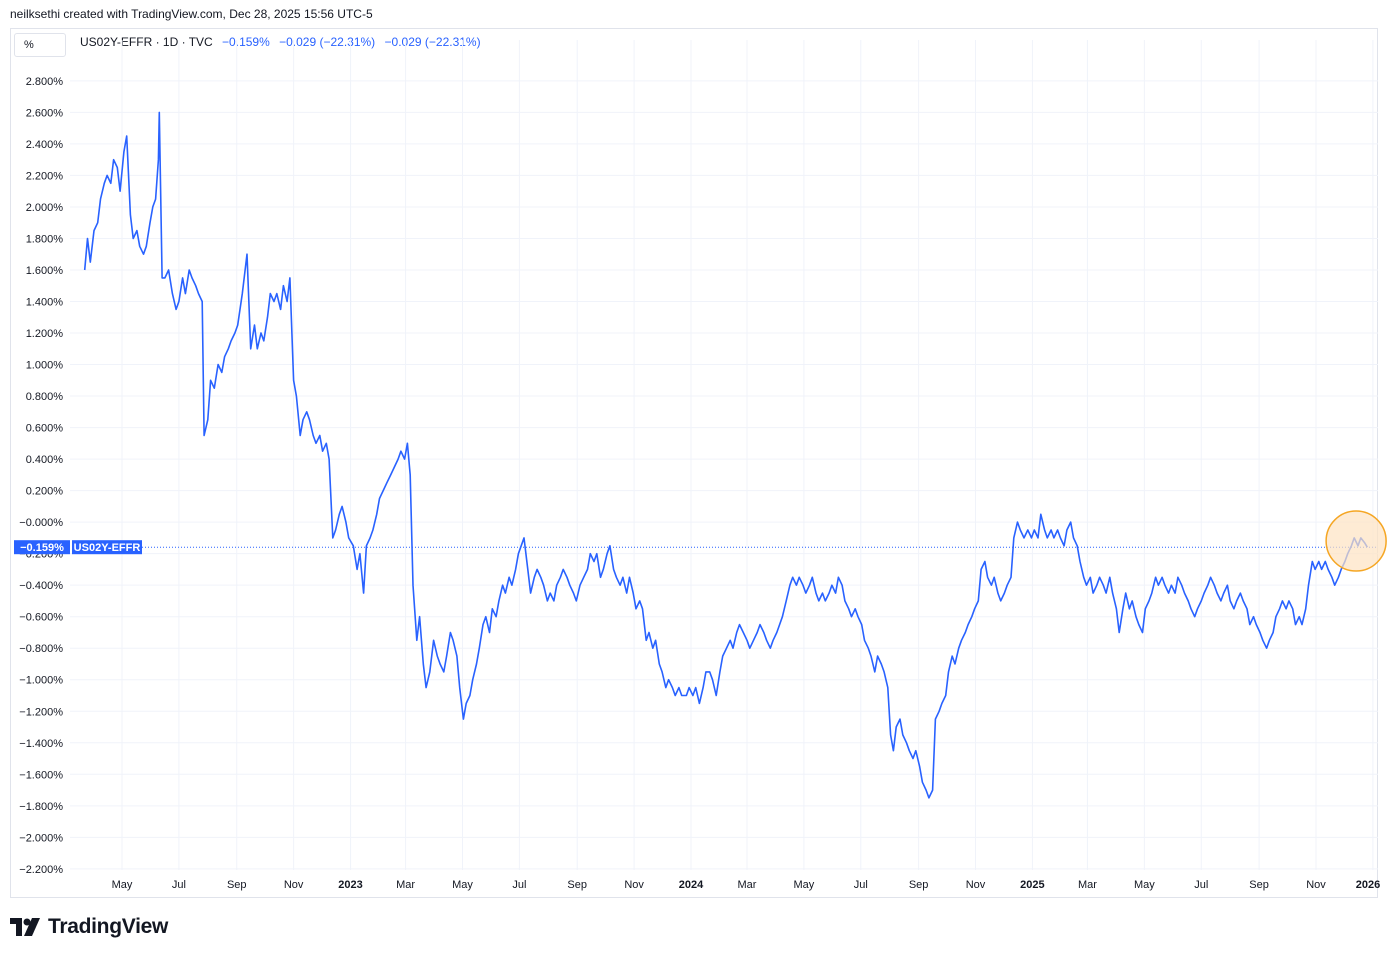  I want to click on y-tick-label: 1.800%, so click(45, 239).